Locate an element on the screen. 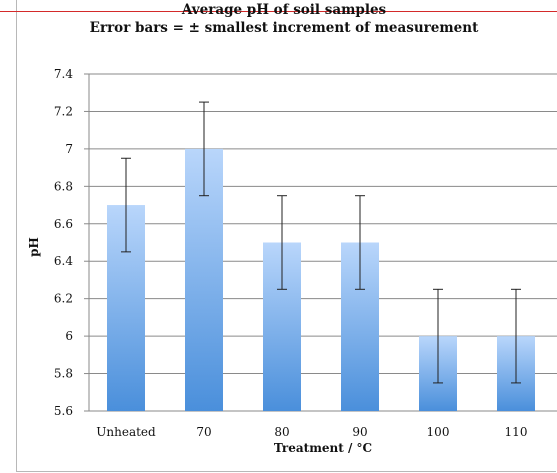 The width and height of the screenshot is (557, 473). red-guide-line is located at coordinates (278, 11).